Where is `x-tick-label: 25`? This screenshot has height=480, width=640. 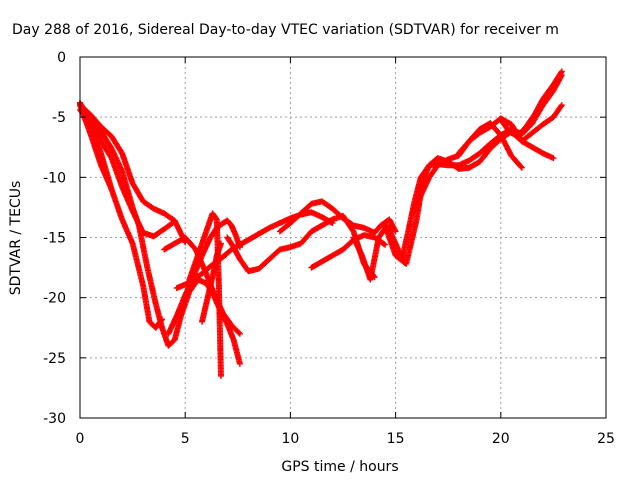 x-tick-label: 25 is located at coordinates (606, 439).